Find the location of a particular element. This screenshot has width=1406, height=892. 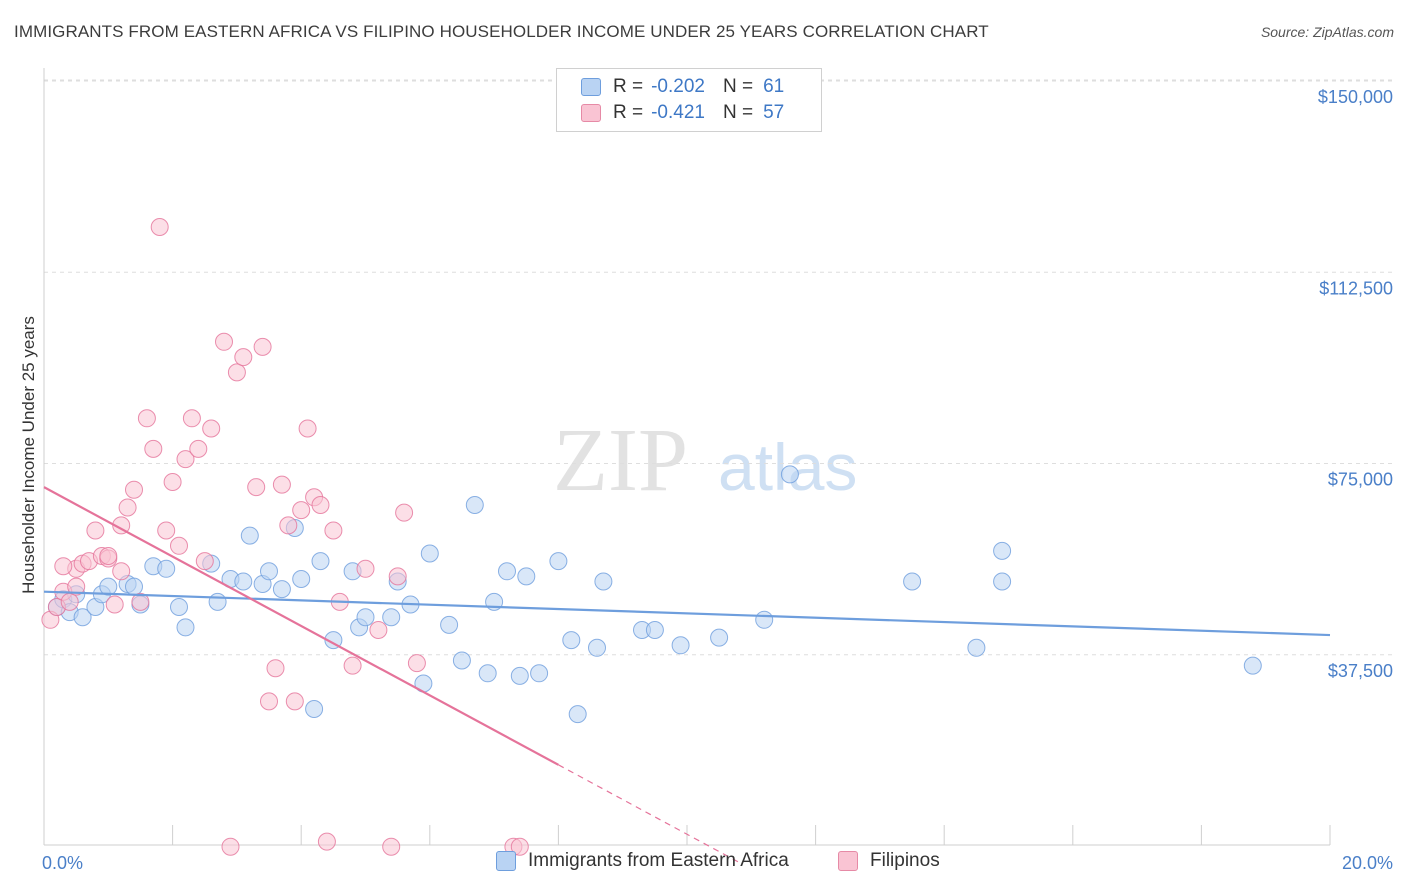

legend-label-filipinos: Filipinos is located at coordinates (905, 860).